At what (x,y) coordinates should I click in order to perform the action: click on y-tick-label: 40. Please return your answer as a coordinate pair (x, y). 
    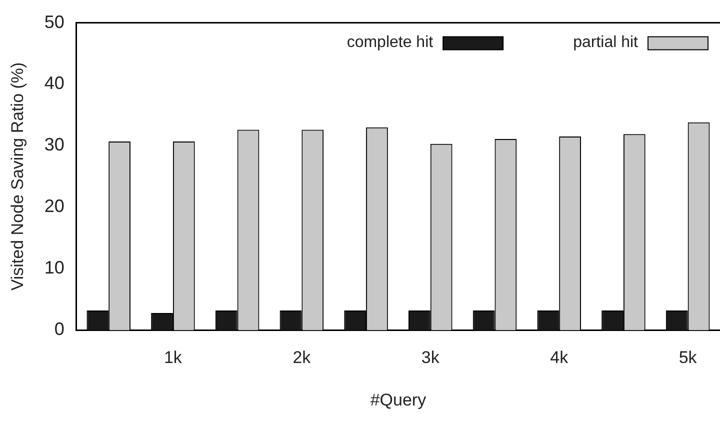
    Looking at the image, I should click on (54, 83).